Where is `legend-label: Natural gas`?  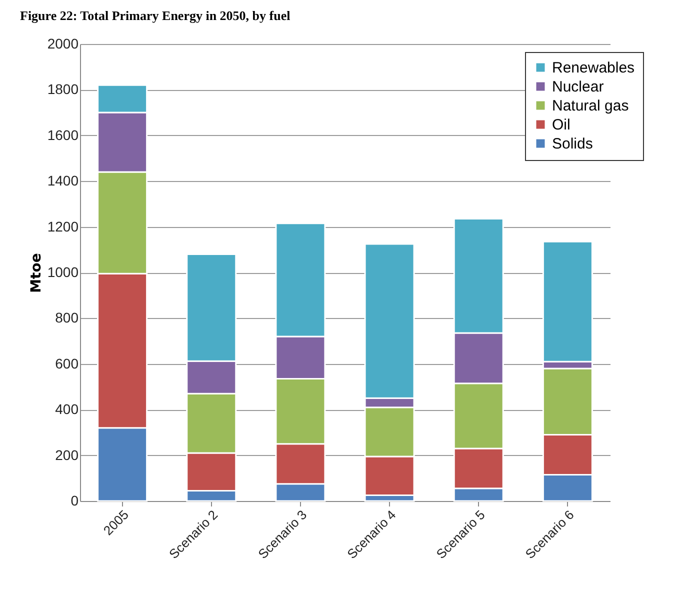
legend-label: Natural gas is located at coordinates (590, 106).